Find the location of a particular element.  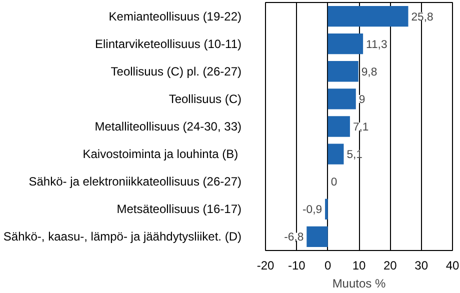

y-tick-label: Sähkö- ja elektroniikkateollisuus (26-27) is located at coordinates (135, 181).